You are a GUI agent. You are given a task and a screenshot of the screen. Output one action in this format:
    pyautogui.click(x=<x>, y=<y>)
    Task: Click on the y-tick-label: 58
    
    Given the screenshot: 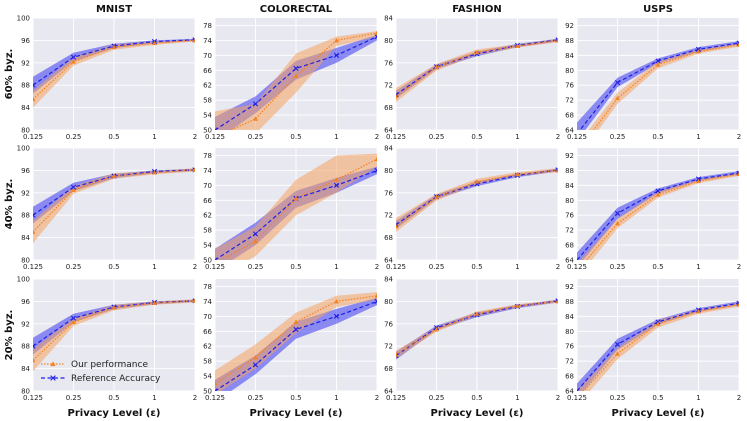 What is the action you would take?
    pyautogui.click(x=207, y=101)
    